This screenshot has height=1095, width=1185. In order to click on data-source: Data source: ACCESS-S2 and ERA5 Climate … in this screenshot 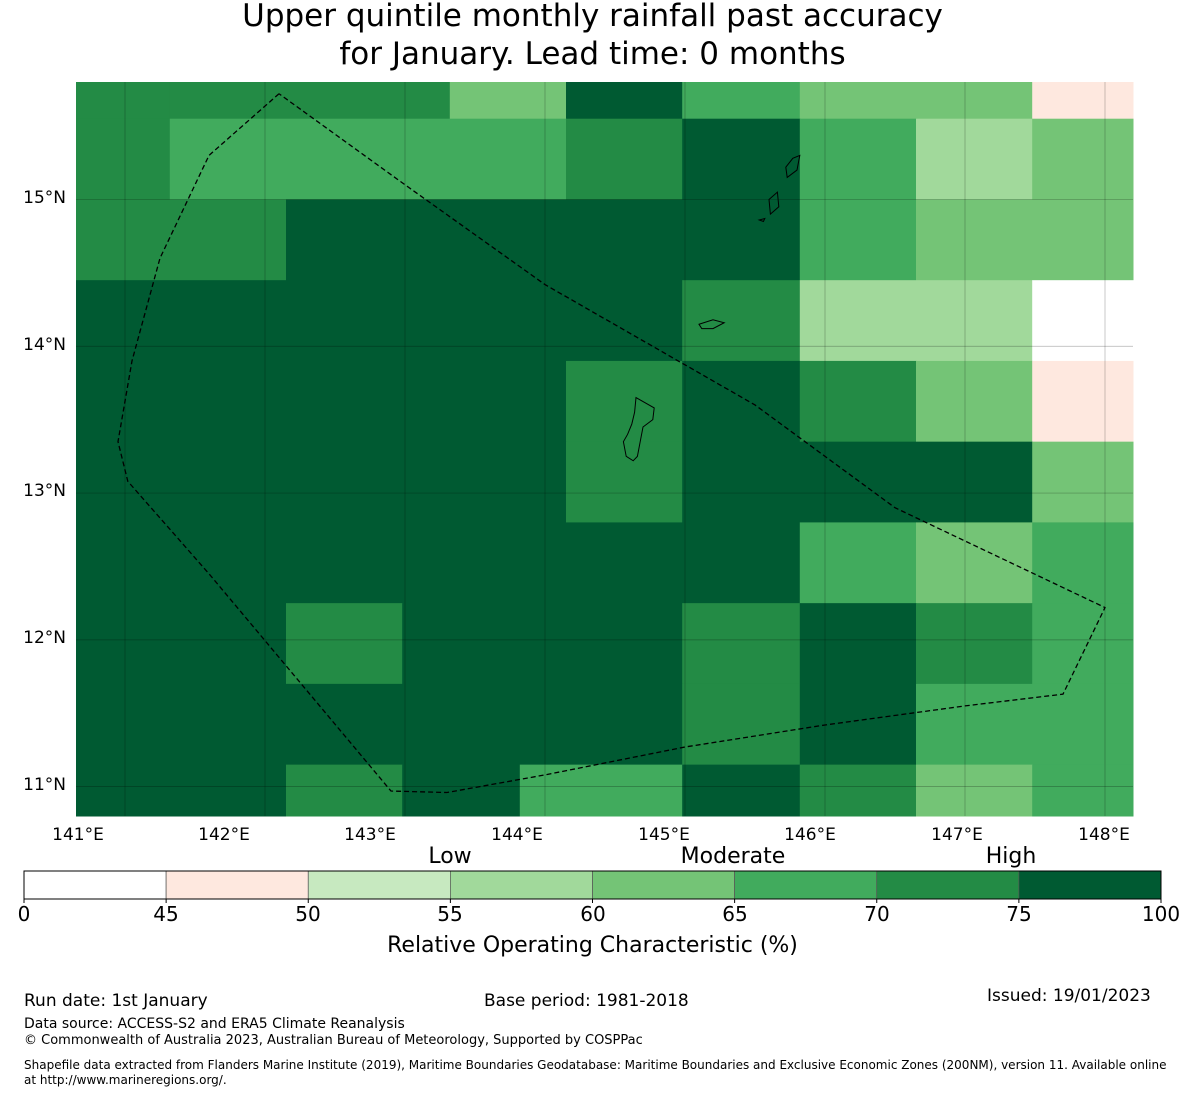, I will do `click(214, 1024)`.